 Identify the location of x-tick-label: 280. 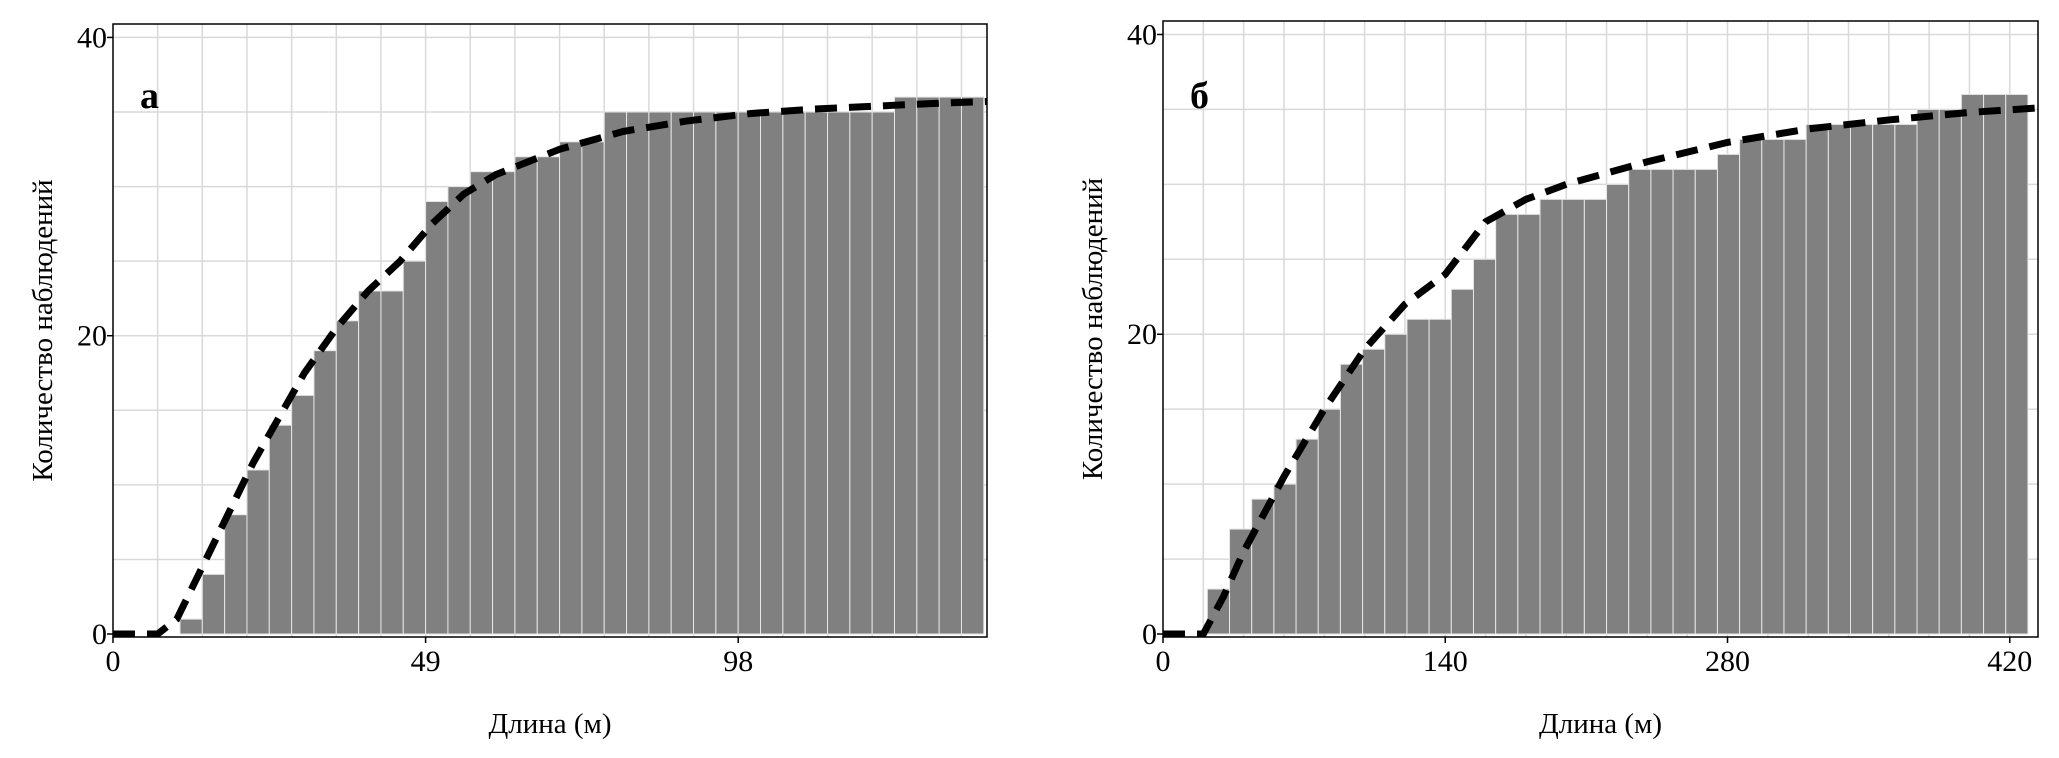
(1727, 661).